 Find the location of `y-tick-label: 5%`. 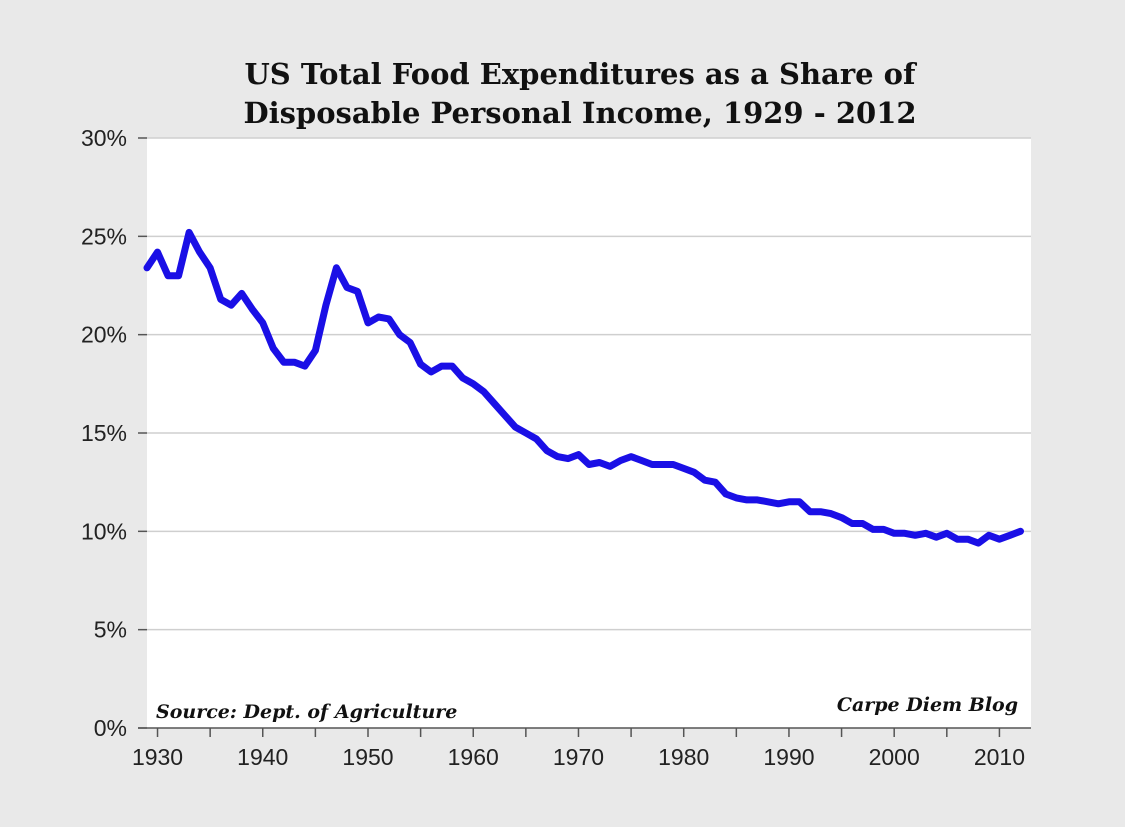

y-tick-label: 5% is located at coordinates (110, 630).